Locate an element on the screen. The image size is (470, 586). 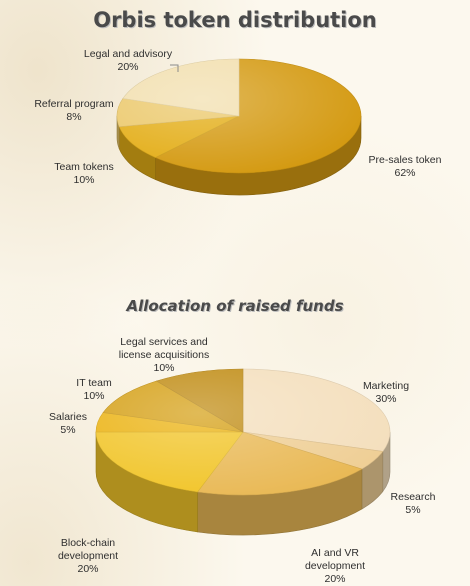
data-label-research: Research 5% is located at coordinates (413, 503).